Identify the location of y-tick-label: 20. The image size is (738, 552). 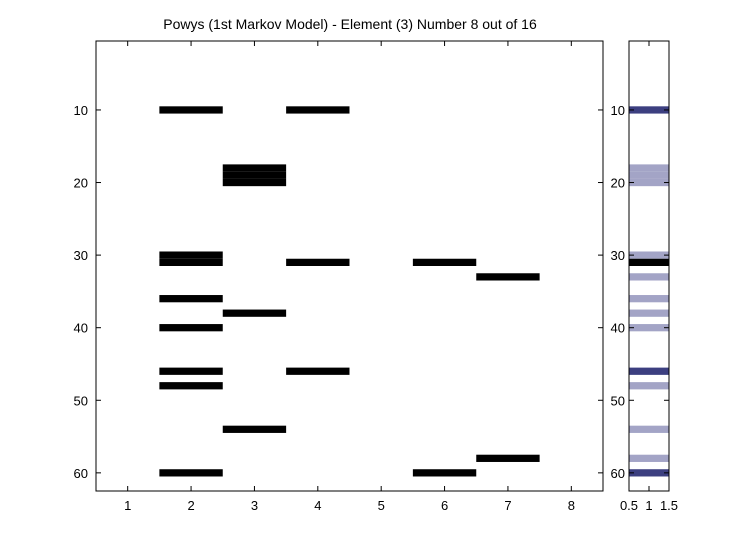
(81, 183).